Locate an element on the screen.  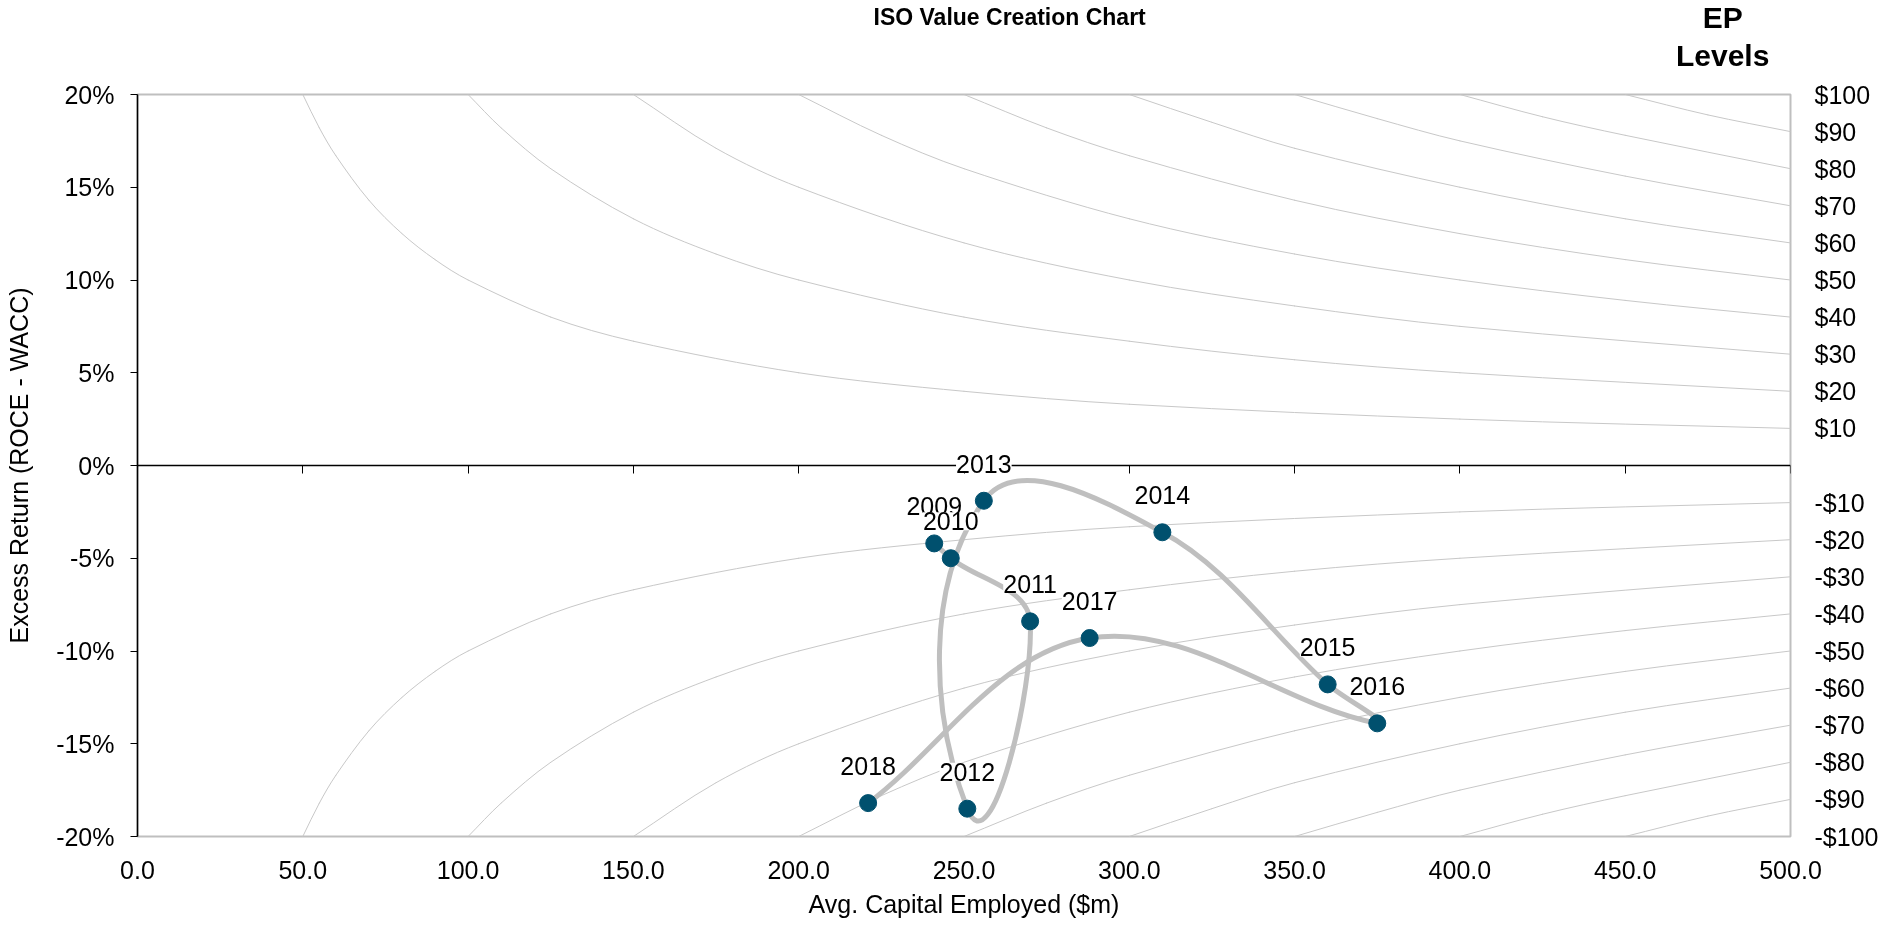
y2-tick-label: -$90 is located at coordinates (1839, 799).